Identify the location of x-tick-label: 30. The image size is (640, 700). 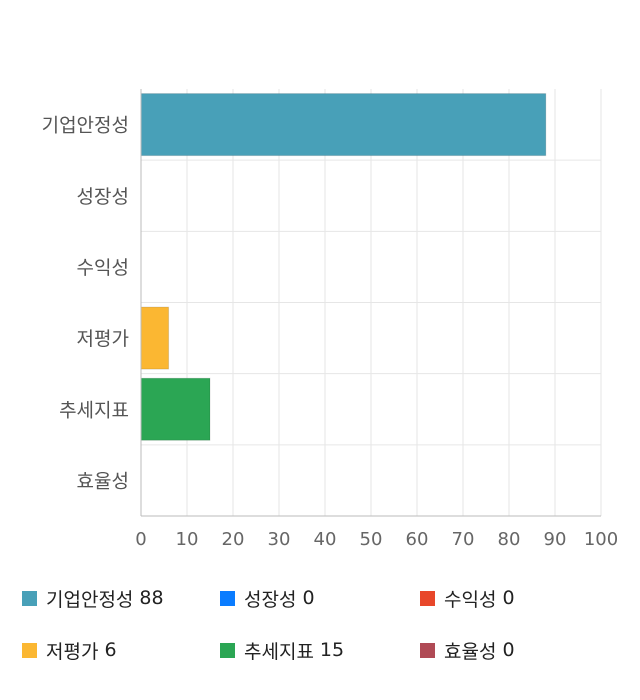
(279, 539).